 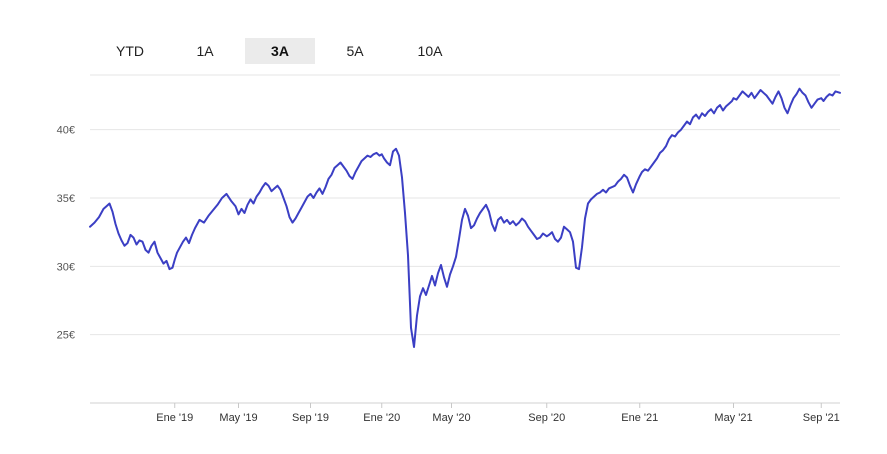 What do you see at coordinates (310, 418) in the screenshot?
I see `x-tick-label: Sep '19` at bounding box center [310, 418].